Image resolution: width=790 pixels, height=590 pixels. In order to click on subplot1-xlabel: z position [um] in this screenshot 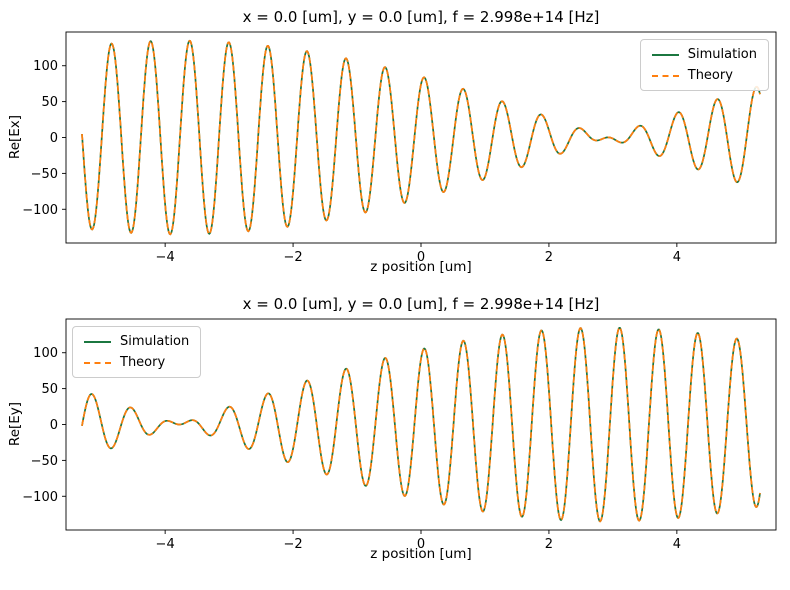, I will do `click(421, 267)`.